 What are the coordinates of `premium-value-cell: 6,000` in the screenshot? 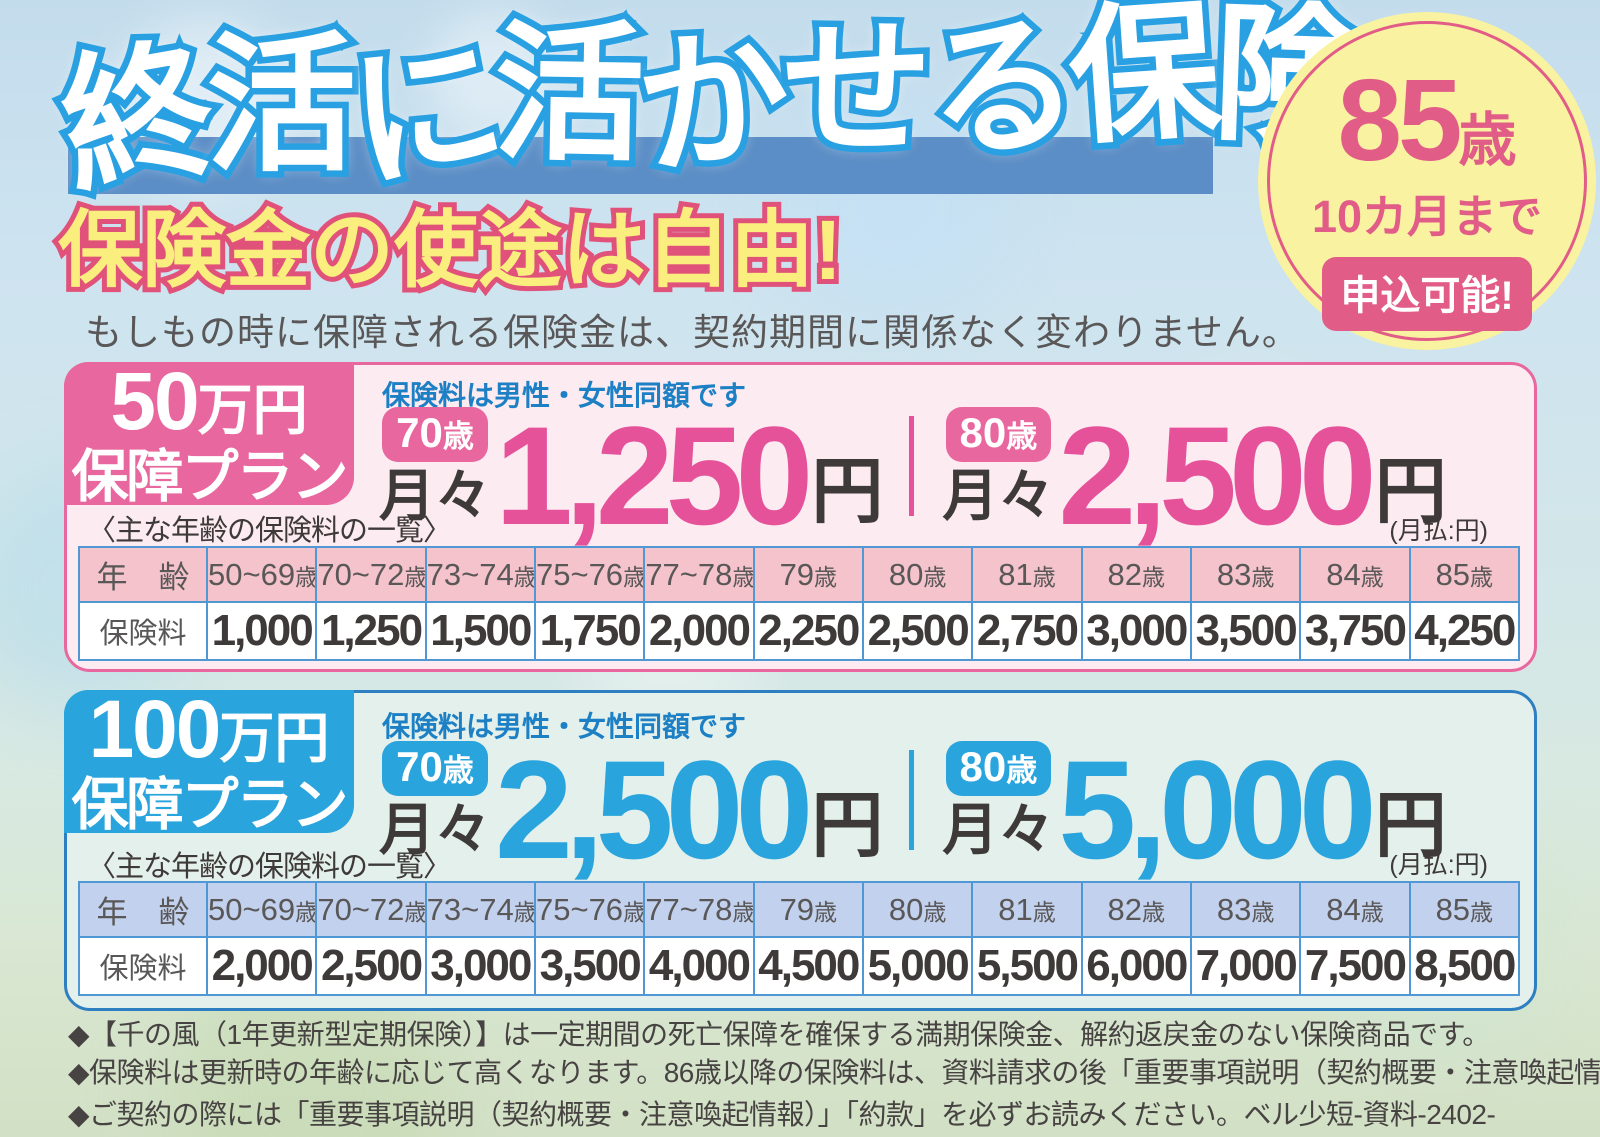 It's located at (1136, 966).